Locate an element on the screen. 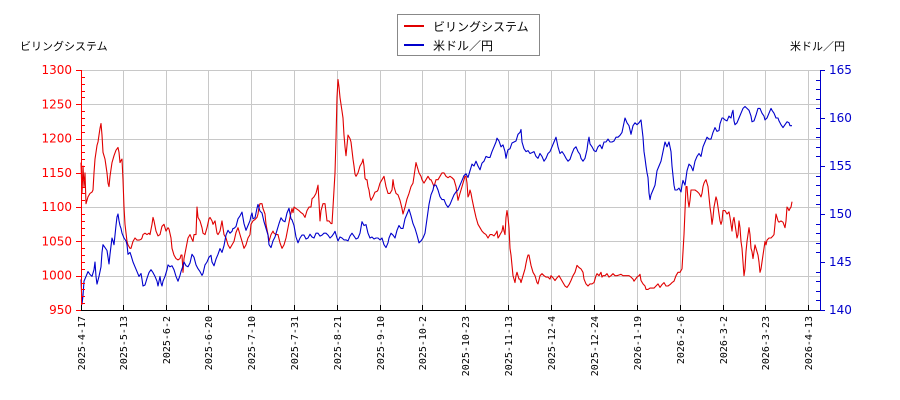 The height and width of the screenshot is (400, 900). left-axis-tick-label: 1100 is located at coordinates (56, 207).